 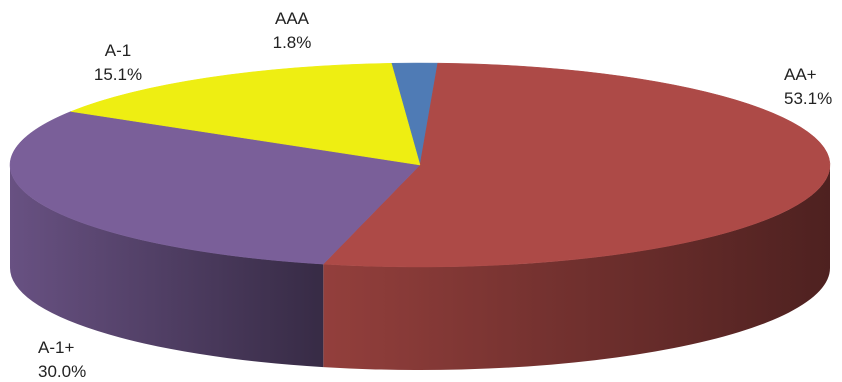 I want to click on label-aa-: AA+, so click(x=800, y=74).